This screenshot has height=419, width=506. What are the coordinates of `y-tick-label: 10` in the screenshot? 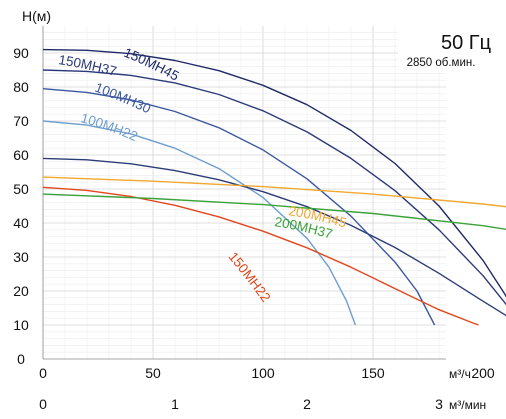 It's located at (21, 325).